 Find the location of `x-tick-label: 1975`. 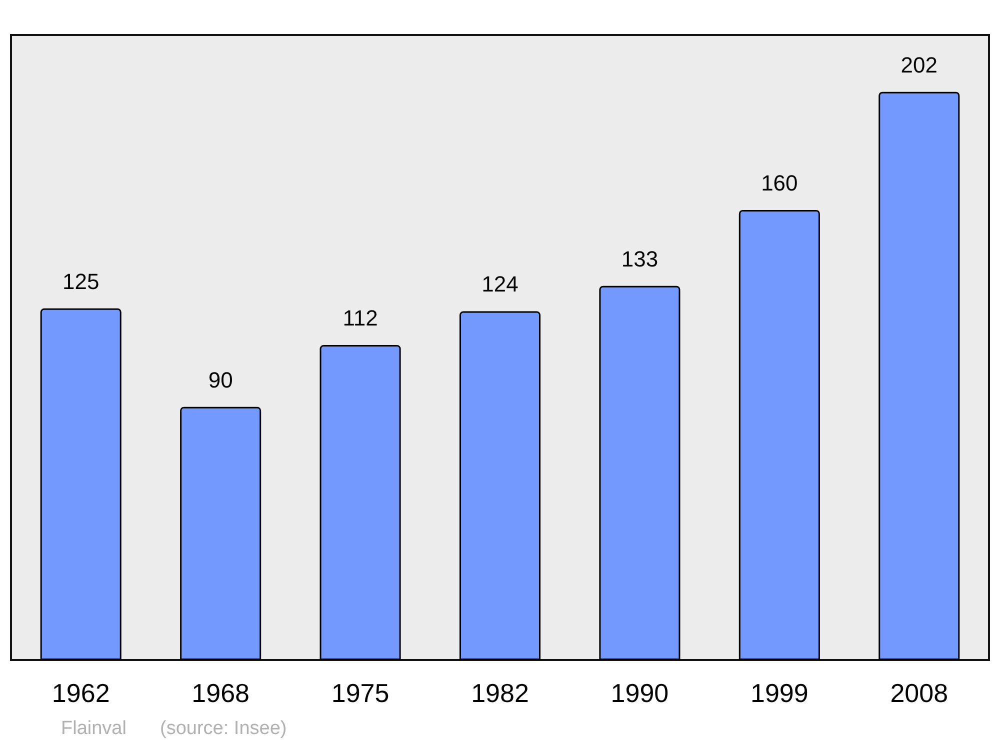

x-tick-label: 1975 is located at coordinates (360, 693).